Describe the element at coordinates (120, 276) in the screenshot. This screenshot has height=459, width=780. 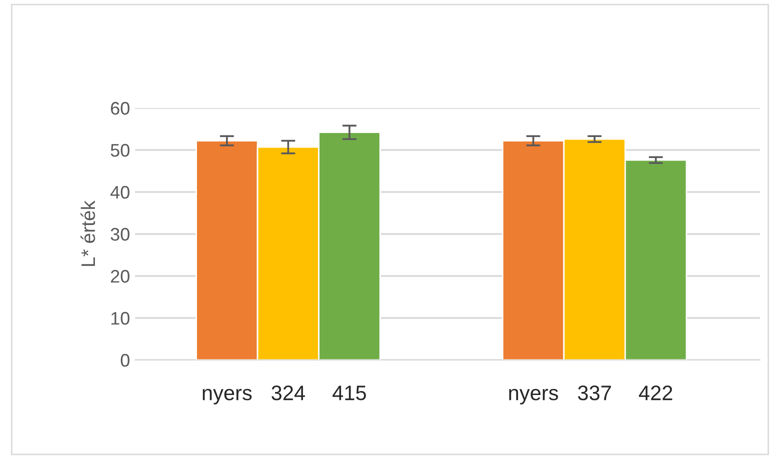
I see `y-tick-label: 20` at that location.